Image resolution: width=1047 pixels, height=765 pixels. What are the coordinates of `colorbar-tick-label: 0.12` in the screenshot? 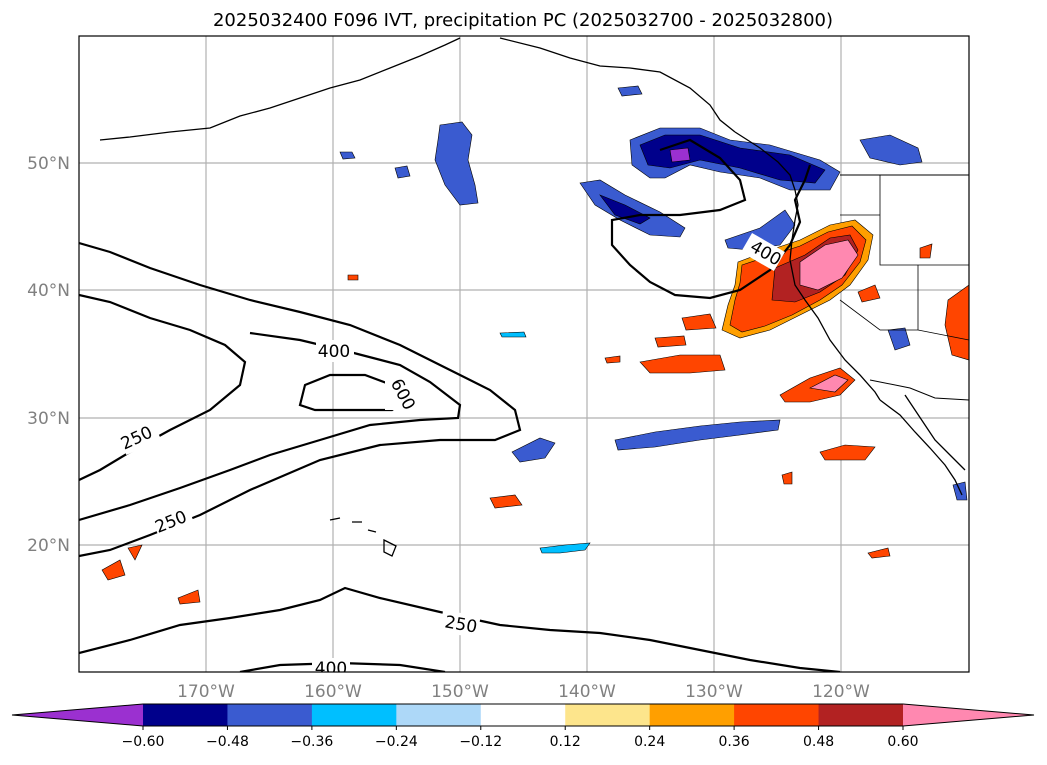 It's located at (565, 742).